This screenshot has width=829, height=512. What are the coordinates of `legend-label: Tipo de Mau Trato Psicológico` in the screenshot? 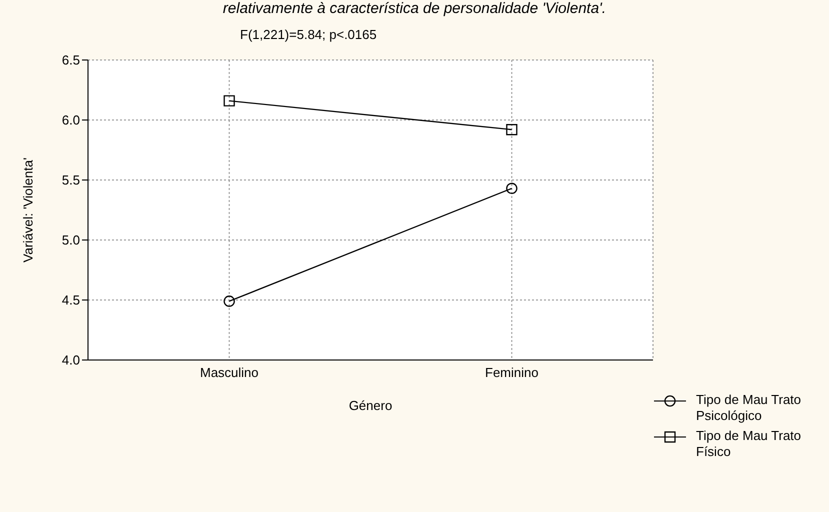 It's located at (749, 408).